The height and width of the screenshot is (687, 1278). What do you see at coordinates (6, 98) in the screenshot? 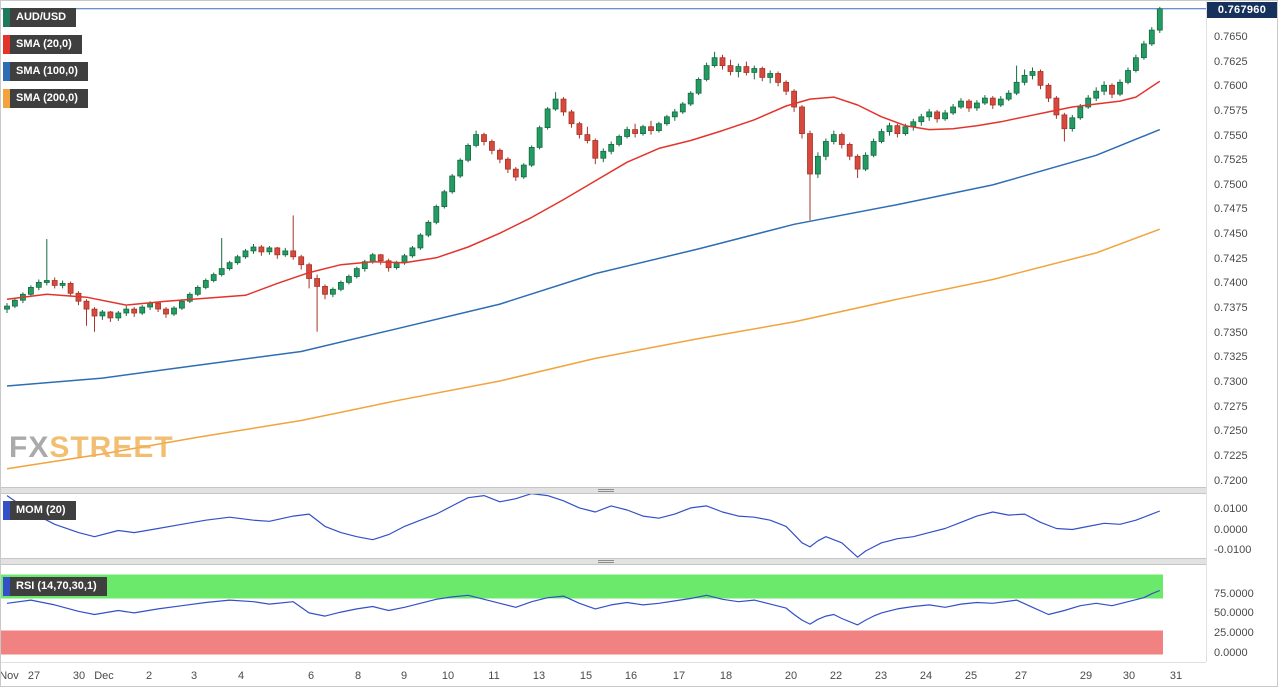
I see `sma200-color-chip` at bounding box center [6, 98].